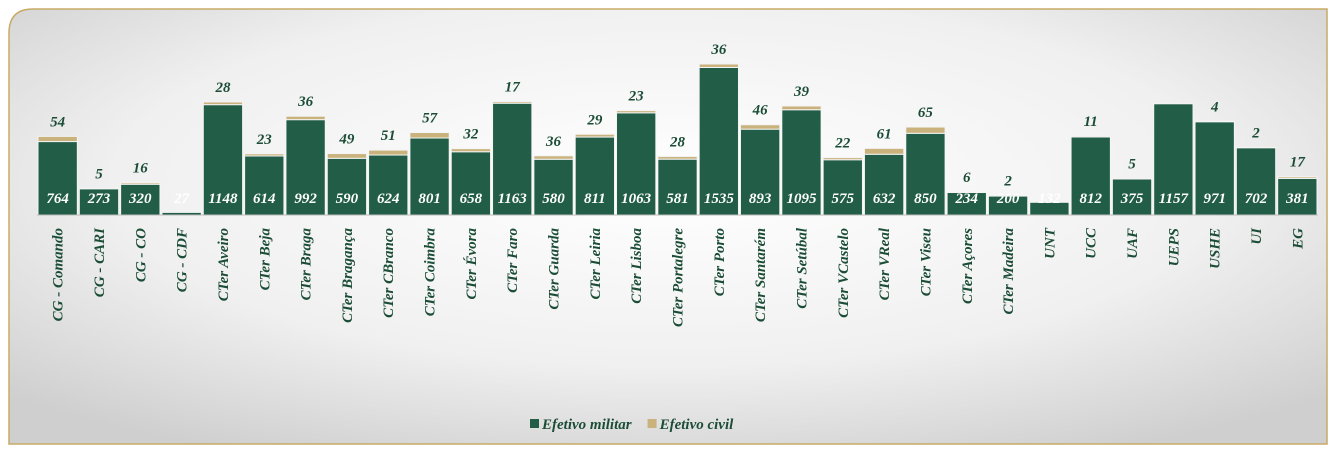  Describe the element at coordinates (183, 260) in the screenshot. I see `x-tick-label: CG - CDF` at that location.